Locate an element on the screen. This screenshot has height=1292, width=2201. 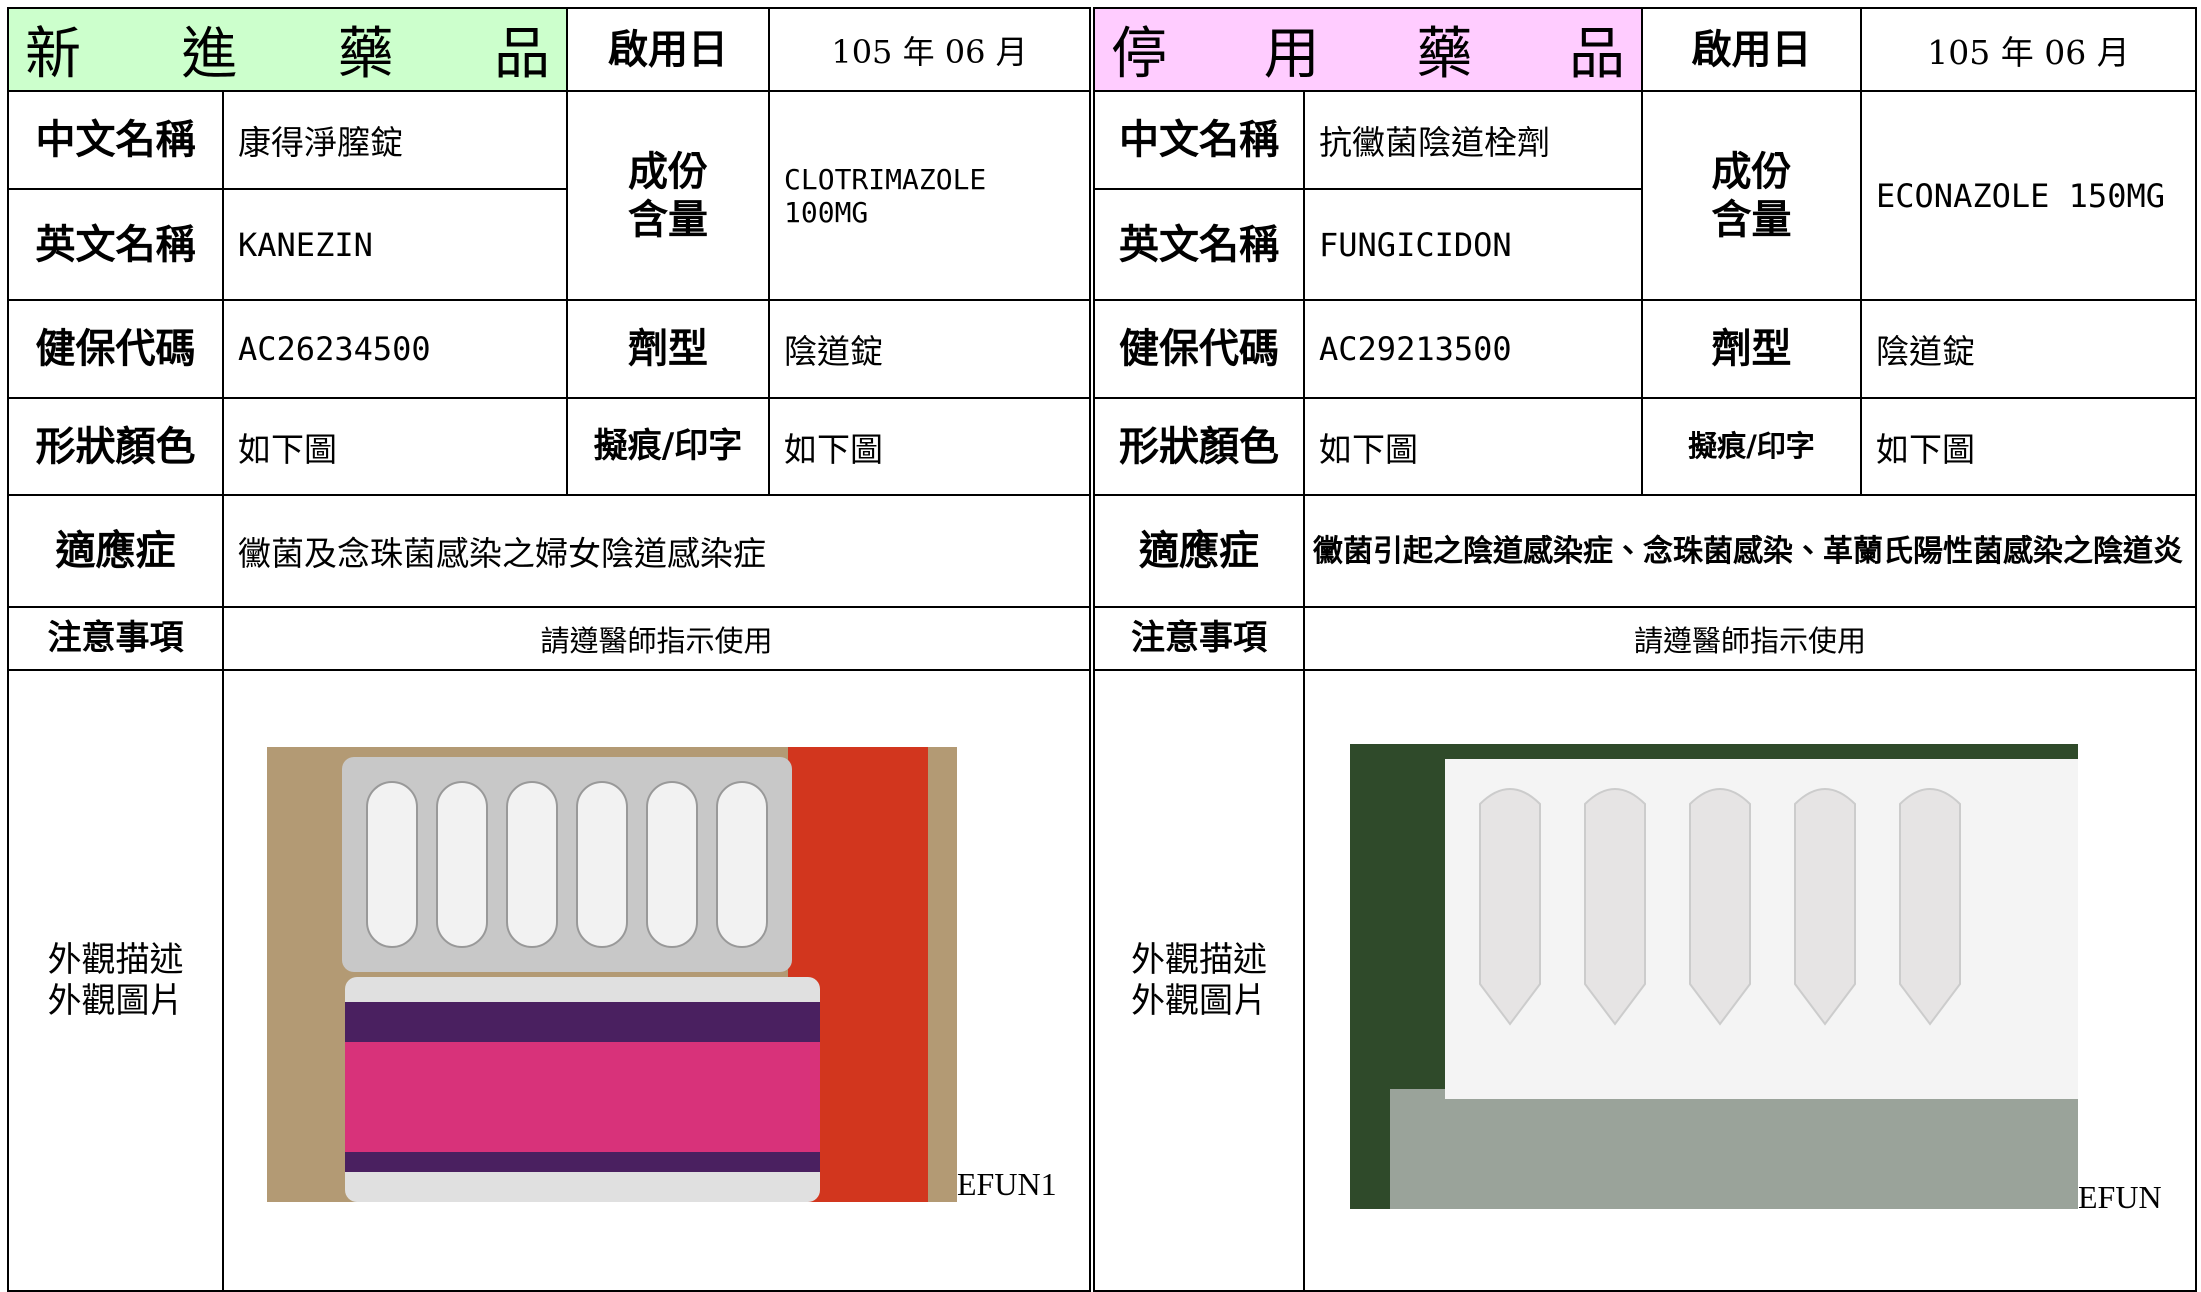
chinese-name: 康得淨膣錠 is located at coordinates (395, 140).